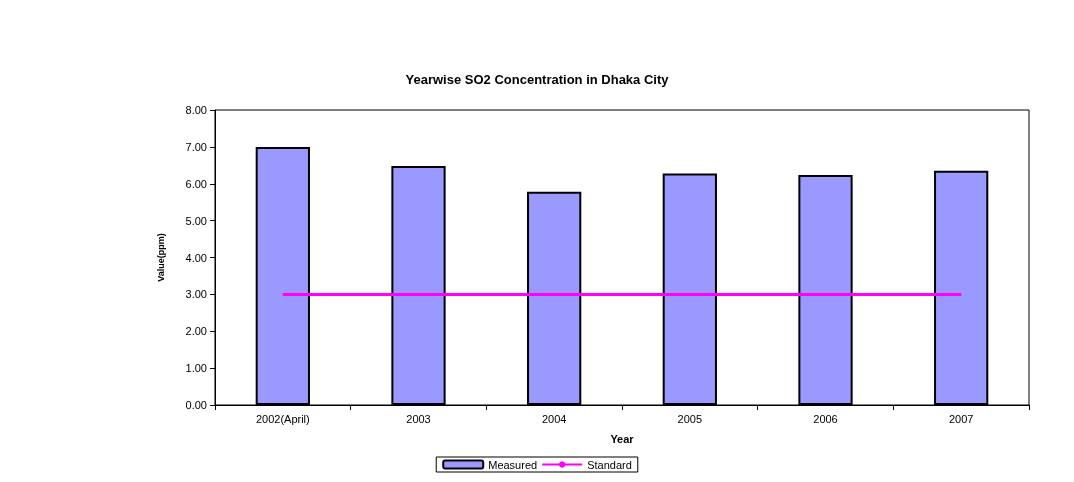 The image size is (1074, 482). Describe the element at coordinates (825, 418) in the screenshot. I see `x-tick-label: 2006` at that location.